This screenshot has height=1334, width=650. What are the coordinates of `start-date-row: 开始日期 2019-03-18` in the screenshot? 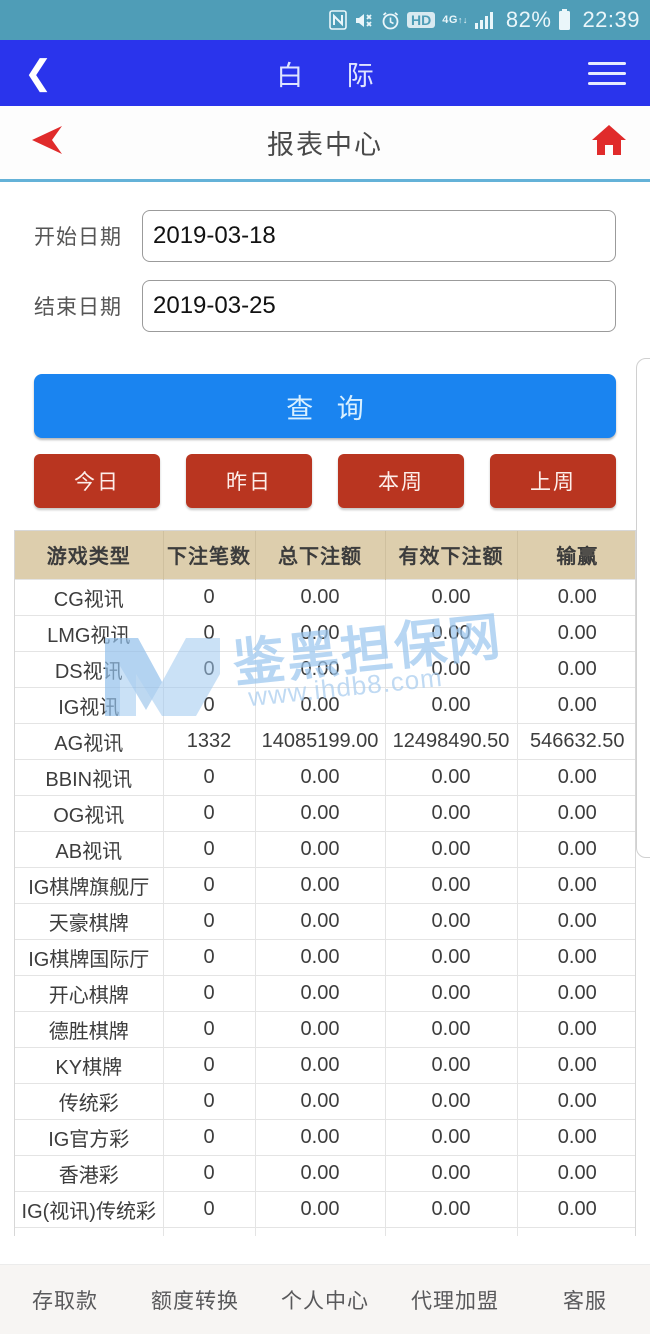 It's located at (325, 236).